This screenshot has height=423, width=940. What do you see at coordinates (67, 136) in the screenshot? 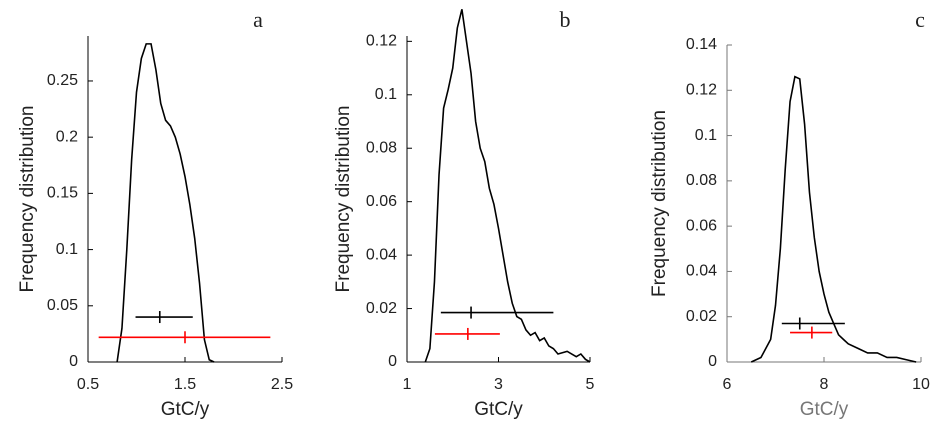
I see `y-tick-label: 0.2` at bounding box center [67, 136].